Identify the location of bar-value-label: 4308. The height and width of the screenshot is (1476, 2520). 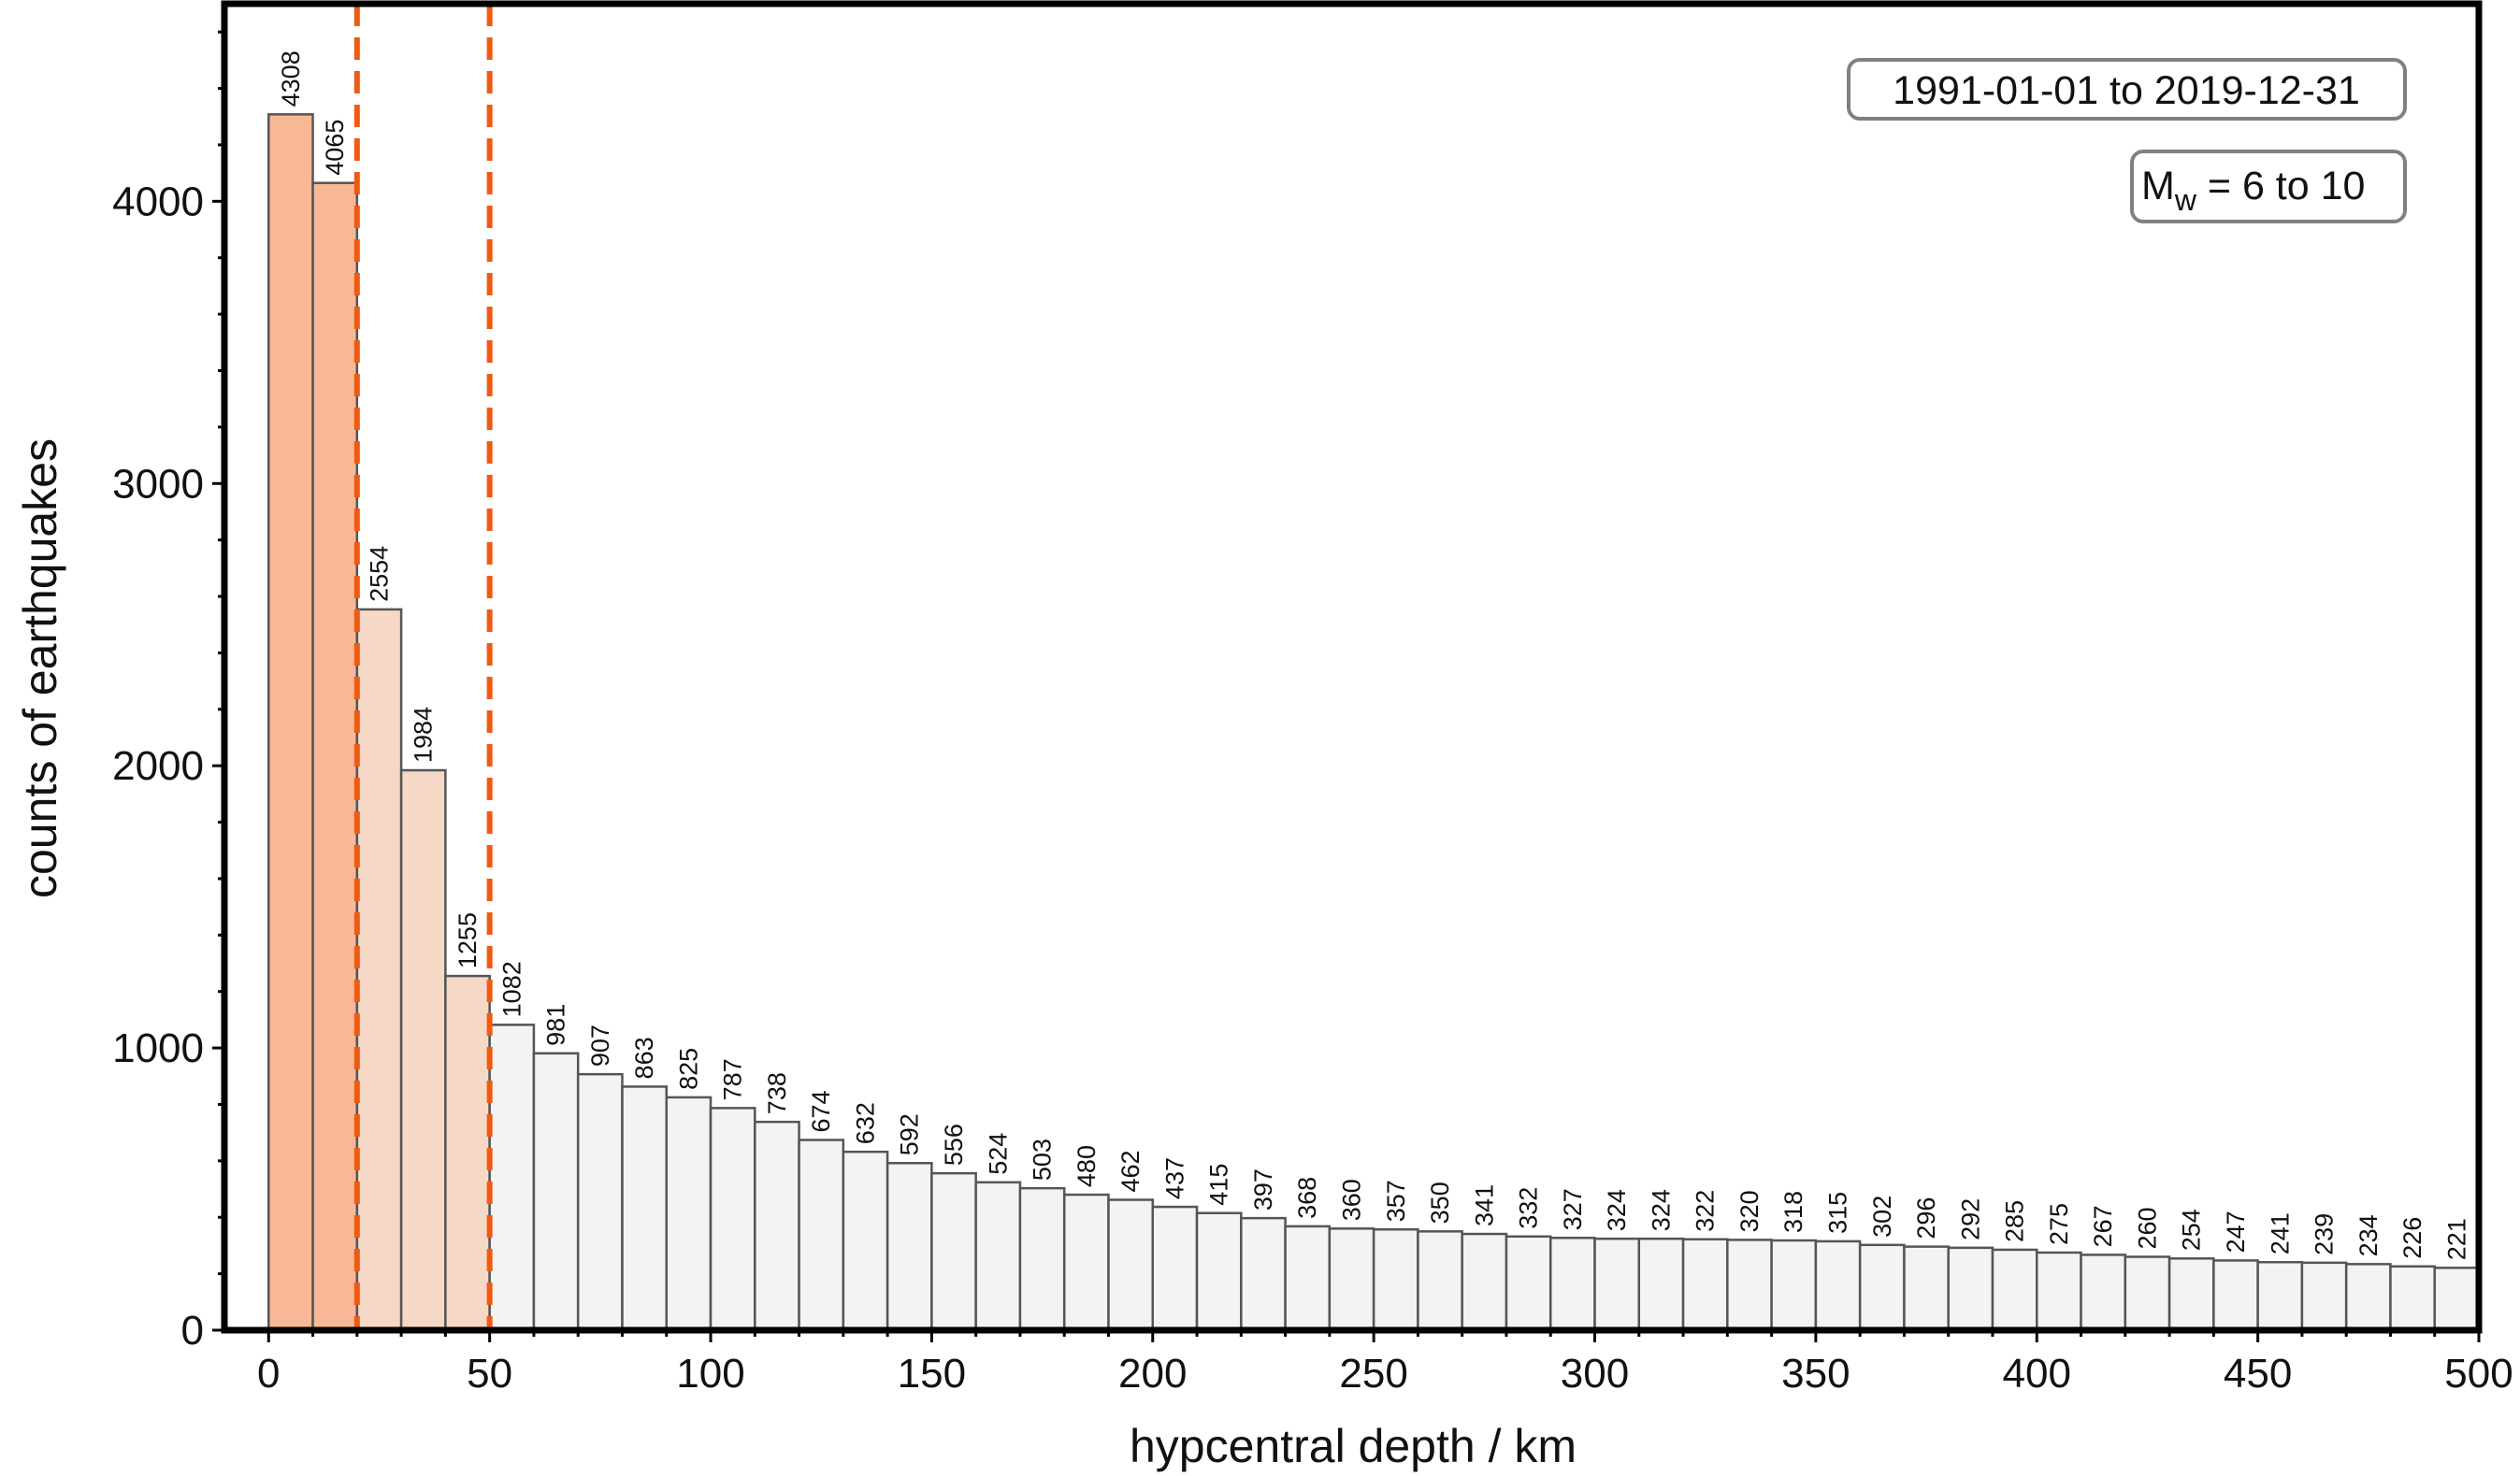
(291, 78).